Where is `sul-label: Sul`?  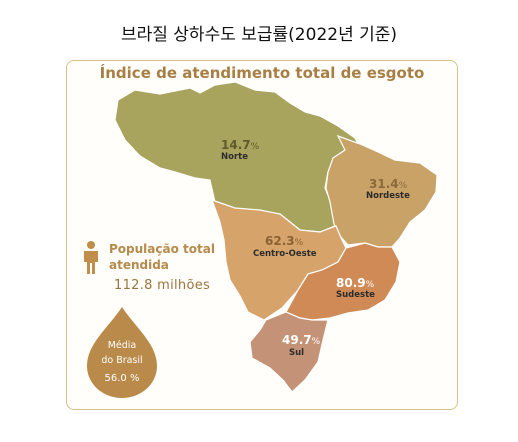
sul-label: Sul is located at coordinates (297, 353).